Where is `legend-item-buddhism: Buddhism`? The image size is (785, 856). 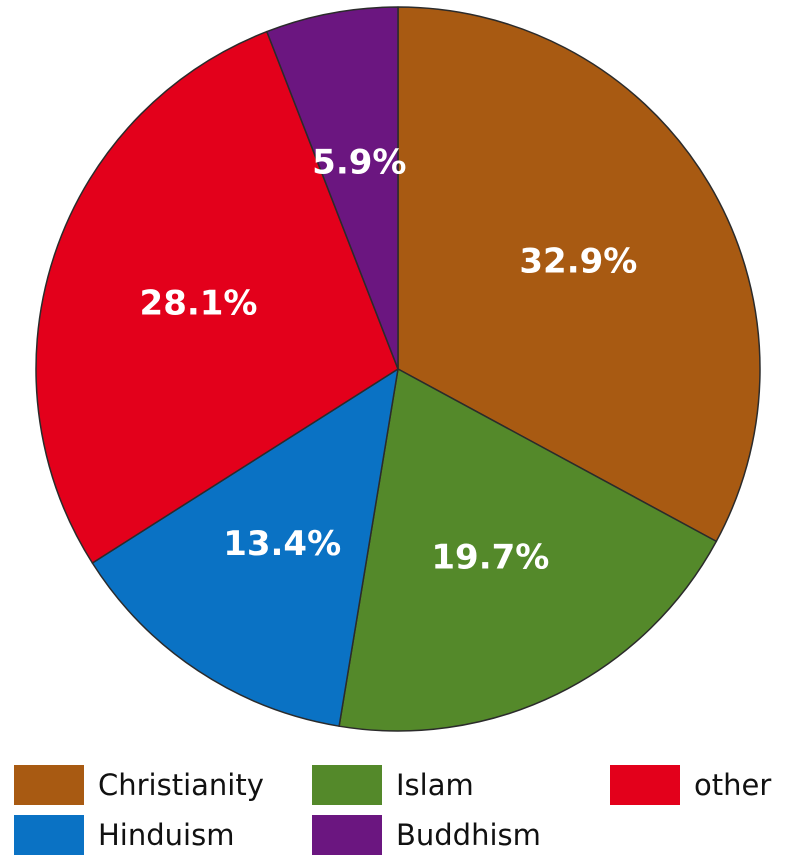
legend-item-buddhism: Buddhism is located at coordinates (426, 835).